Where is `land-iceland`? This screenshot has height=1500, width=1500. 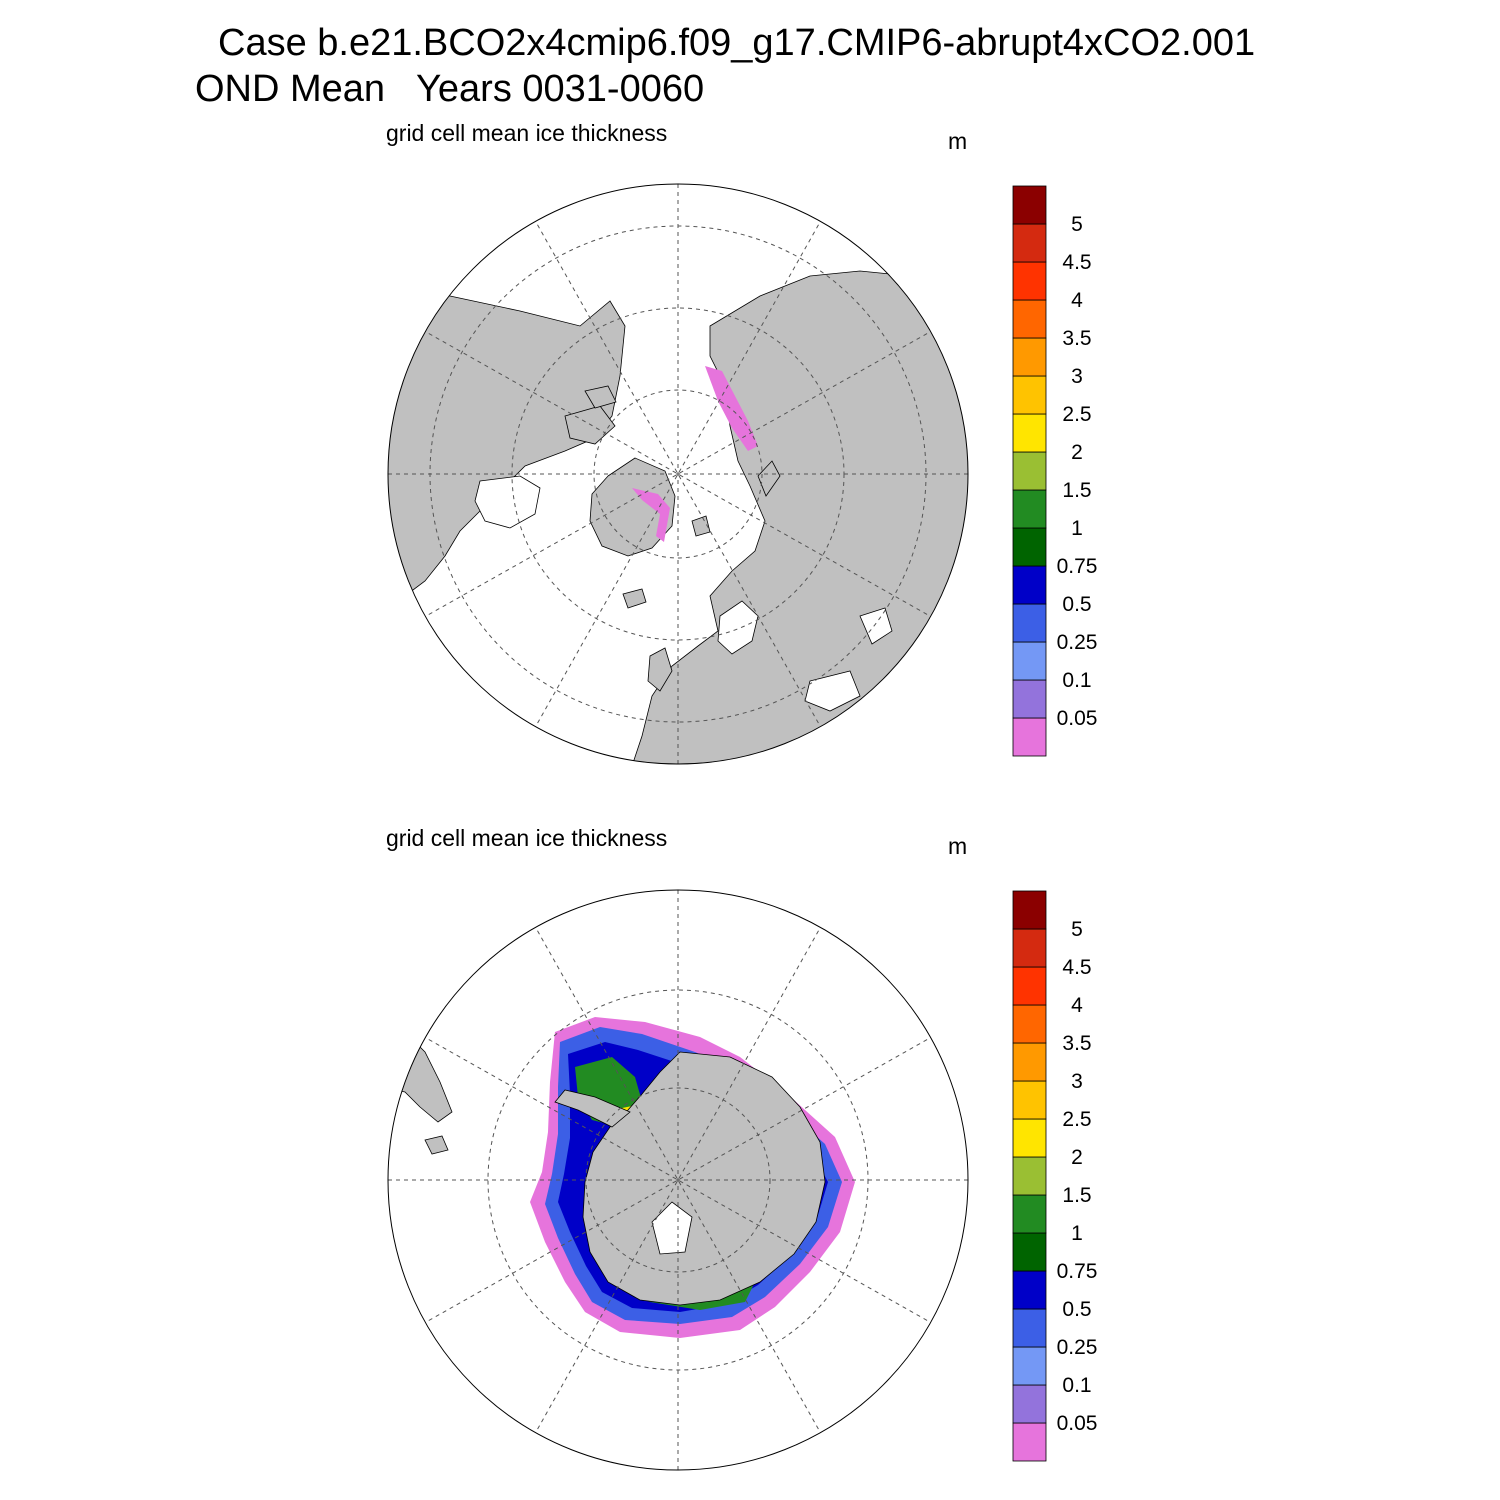 land-iceland is located at coordinates (634, 598).